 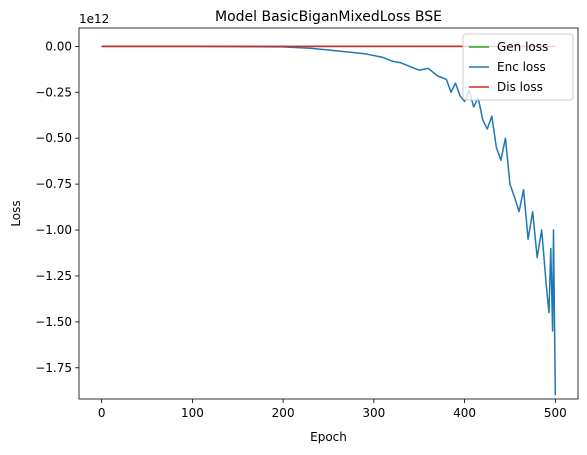 What do you see at coordinates (58, 46) in the screenshot?
I see `y-tick-label: 0.00` at bounding box center [58, 46].